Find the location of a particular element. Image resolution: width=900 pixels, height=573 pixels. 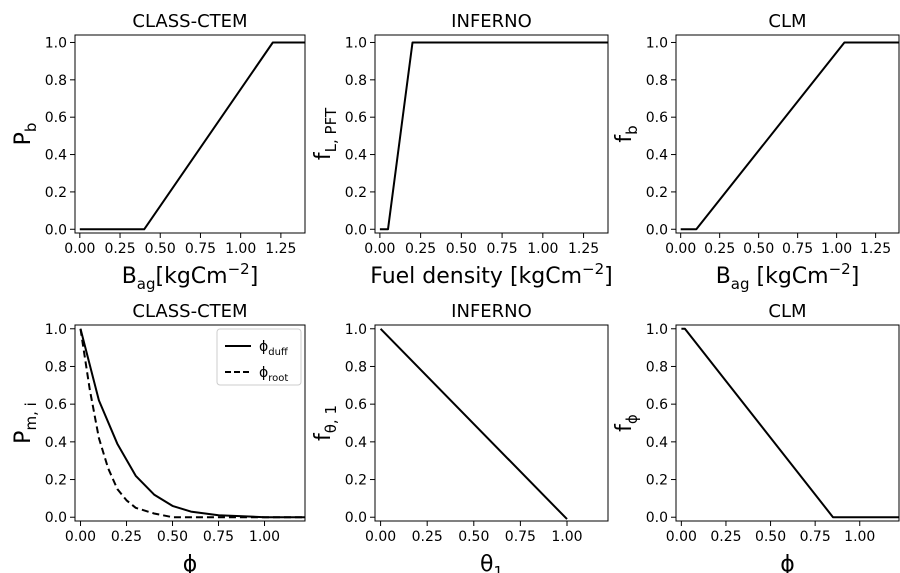

y-label-sub: L, PFT is located at coordinates (331, 129).